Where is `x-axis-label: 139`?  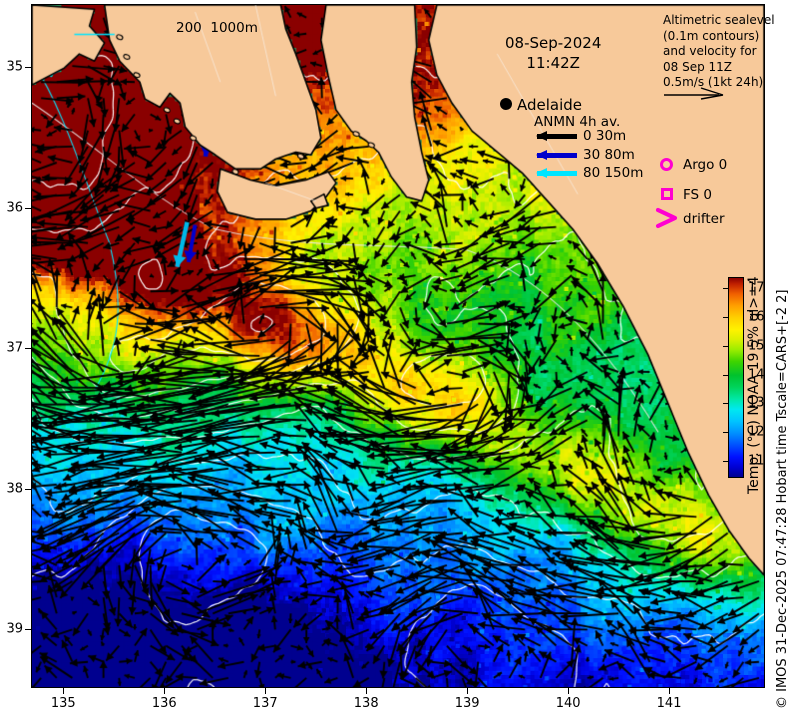 x-axis-label: 139 is located at coordinates (467, 703).